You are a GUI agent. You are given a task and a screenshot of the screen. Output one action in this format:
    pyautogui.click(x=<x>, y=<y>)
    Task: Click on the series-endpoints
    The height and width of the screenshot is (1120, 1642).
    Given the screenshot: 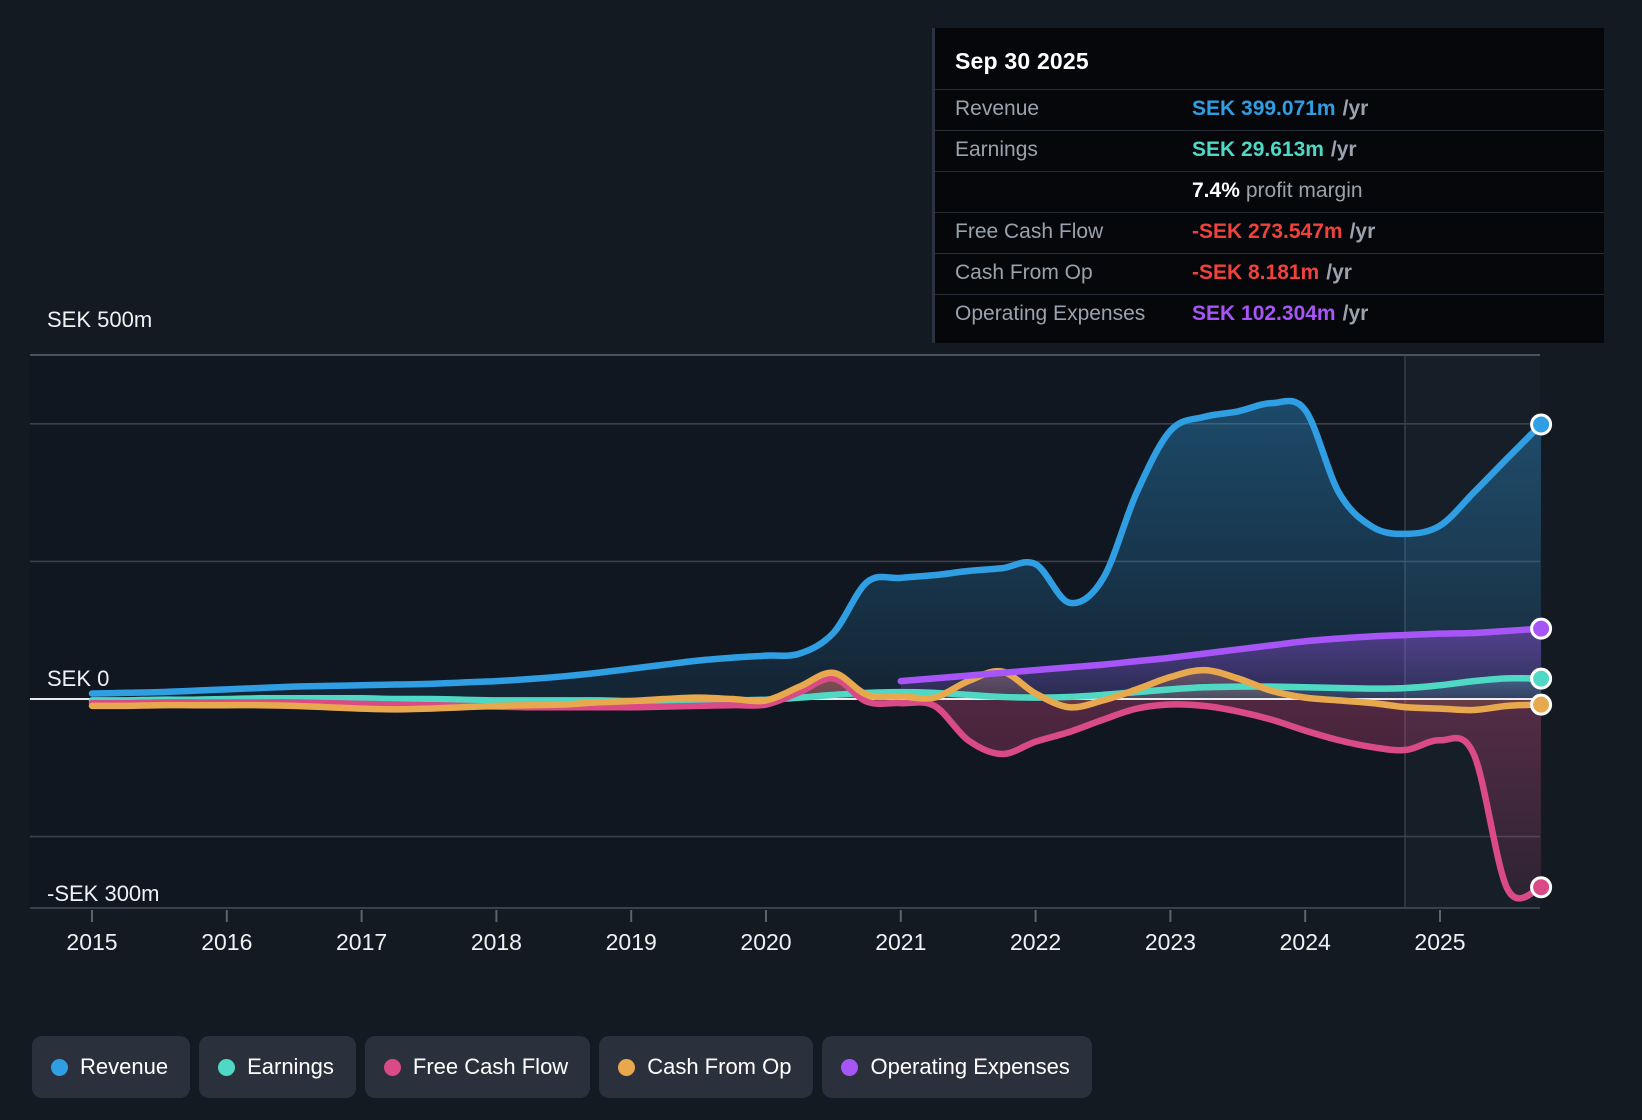 What is the action you would take?
    pyautogui.click(x=1541, y=656)
    